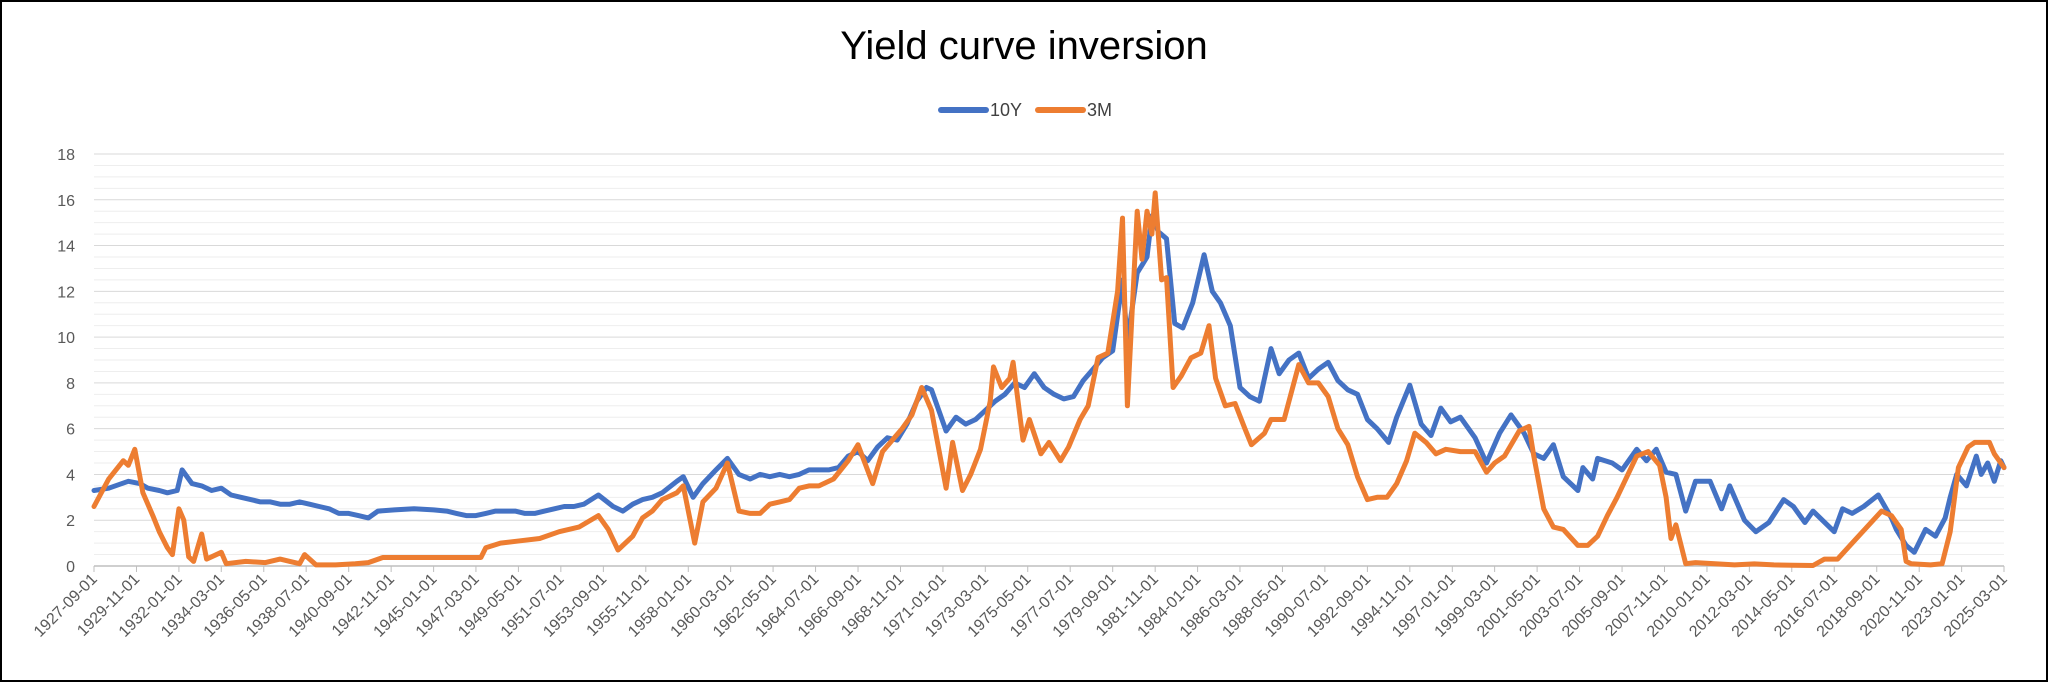 The height and width of the screenshot is (682, 2048). I want to click on legend-label-10y: 10Y, so click(1006, 110).